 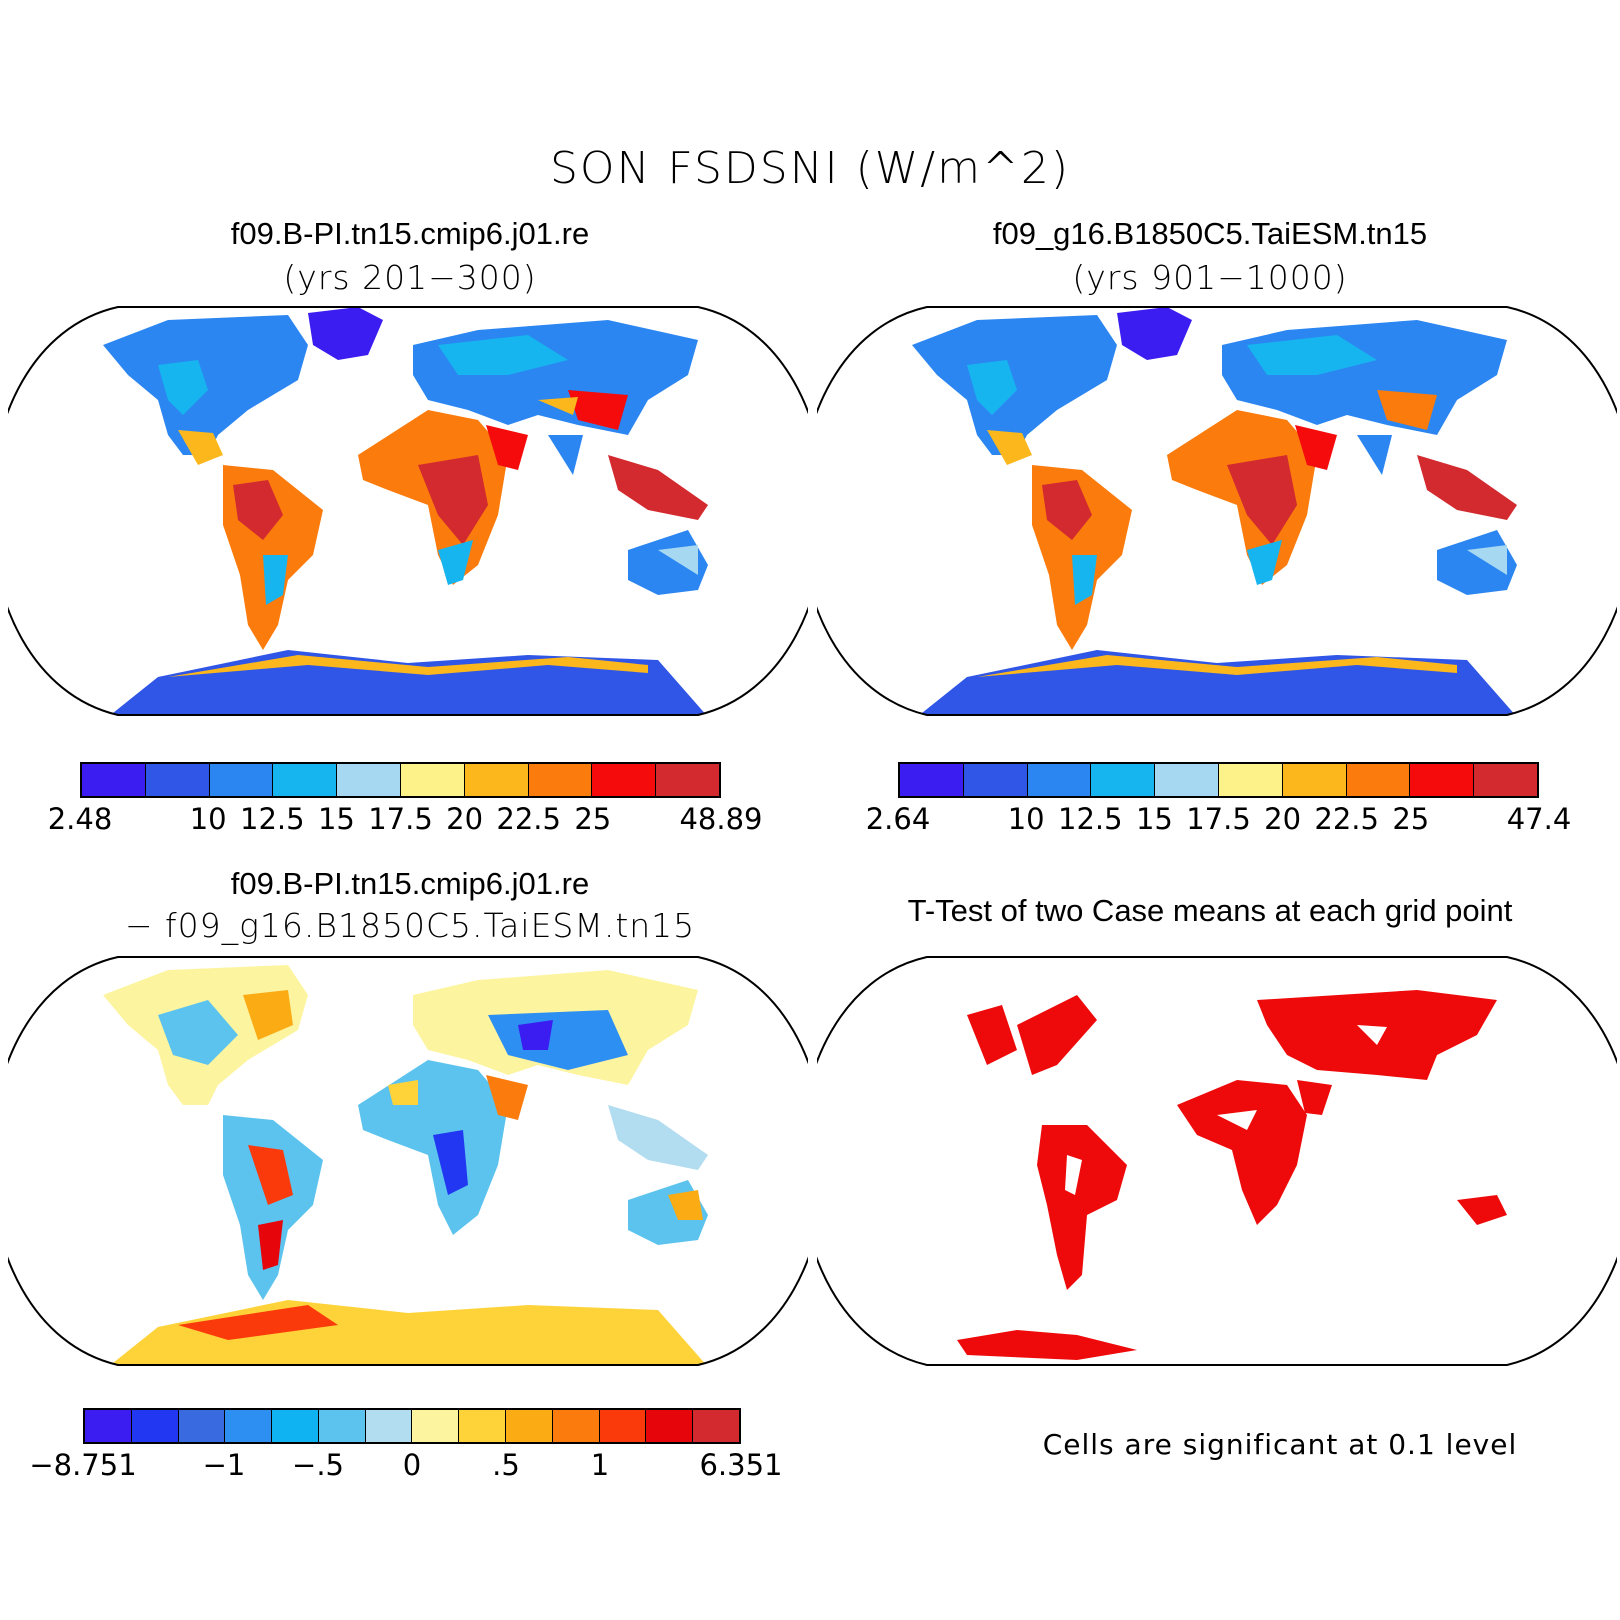 What do you see at coordinates (1210, 233) in the screenshot?
I see `panel-tr-title: f09_g16.B1850C5.TaiESM.tn15` at bounding box center [1210, 233].